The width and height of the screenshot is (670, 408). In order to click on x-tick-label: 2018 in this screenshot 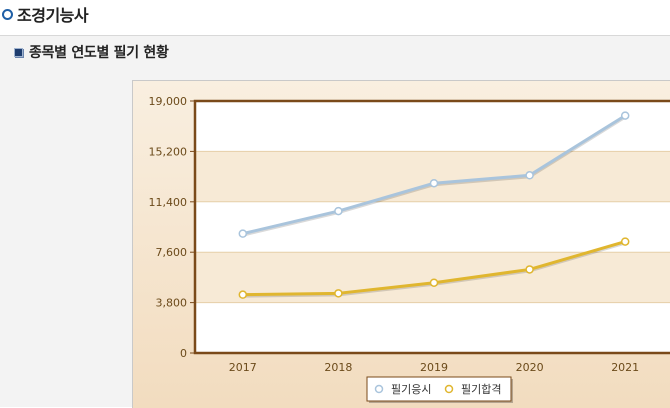, I will do `click(338, 367)`.